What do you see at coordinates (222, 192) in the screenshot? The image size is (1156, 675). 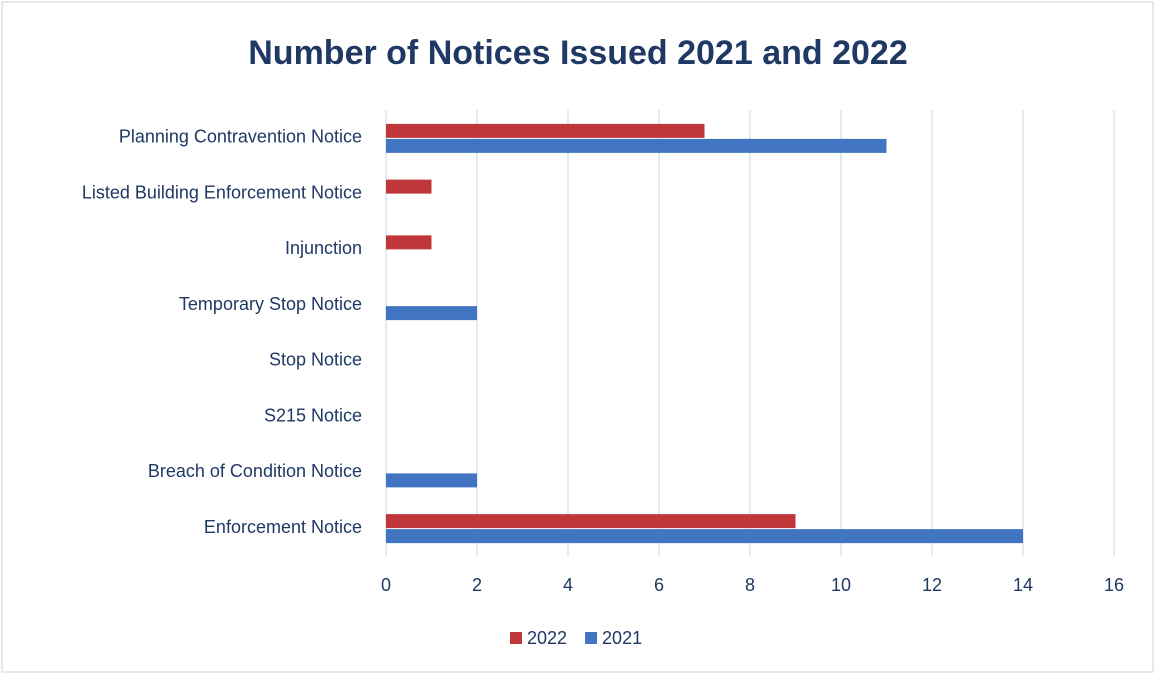 I see `y-tick-label: Listed Building Enforcement Notice` at bounding box center [222, 192].